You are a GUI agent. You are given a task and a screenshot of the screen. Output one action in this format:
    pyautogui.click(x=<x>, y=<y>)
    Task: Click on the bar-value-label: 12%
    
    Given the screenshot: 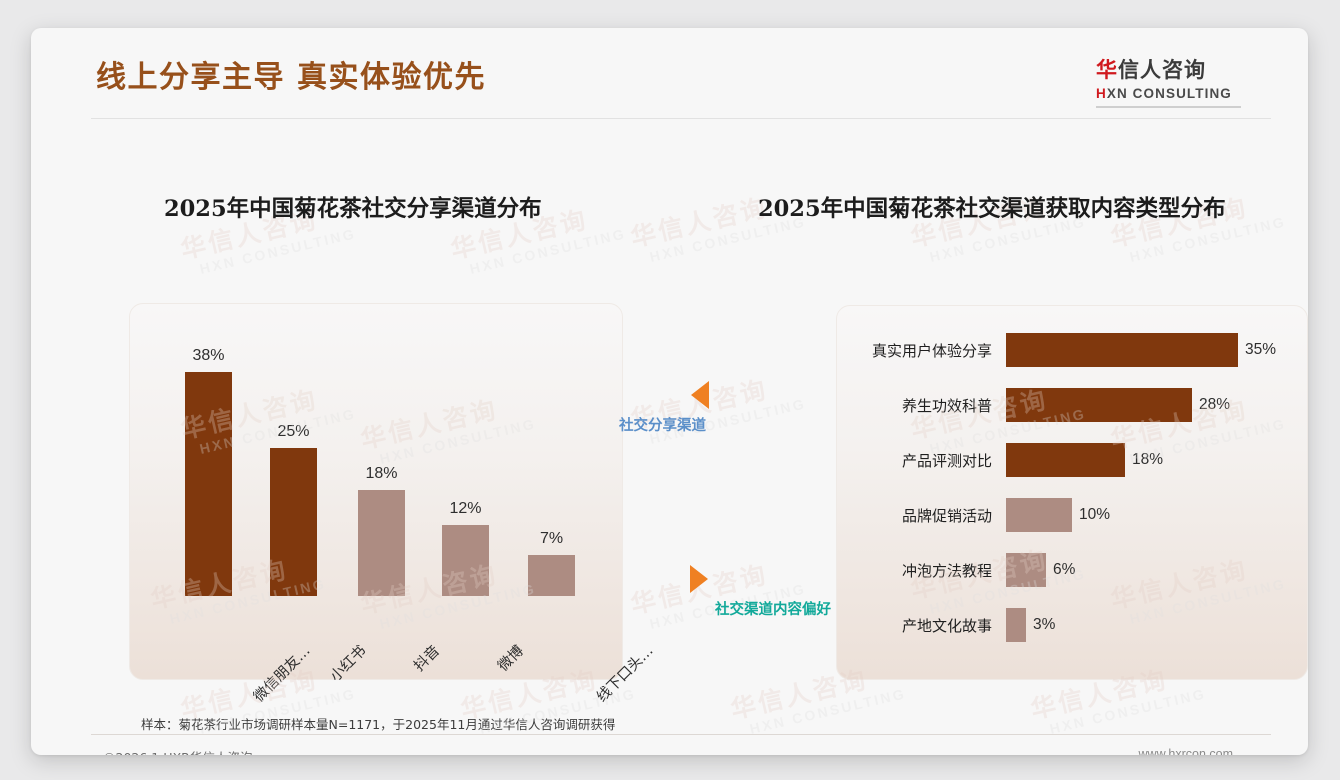 What is the action you would take?
    pyautogui.click(x=465, y=508)
    